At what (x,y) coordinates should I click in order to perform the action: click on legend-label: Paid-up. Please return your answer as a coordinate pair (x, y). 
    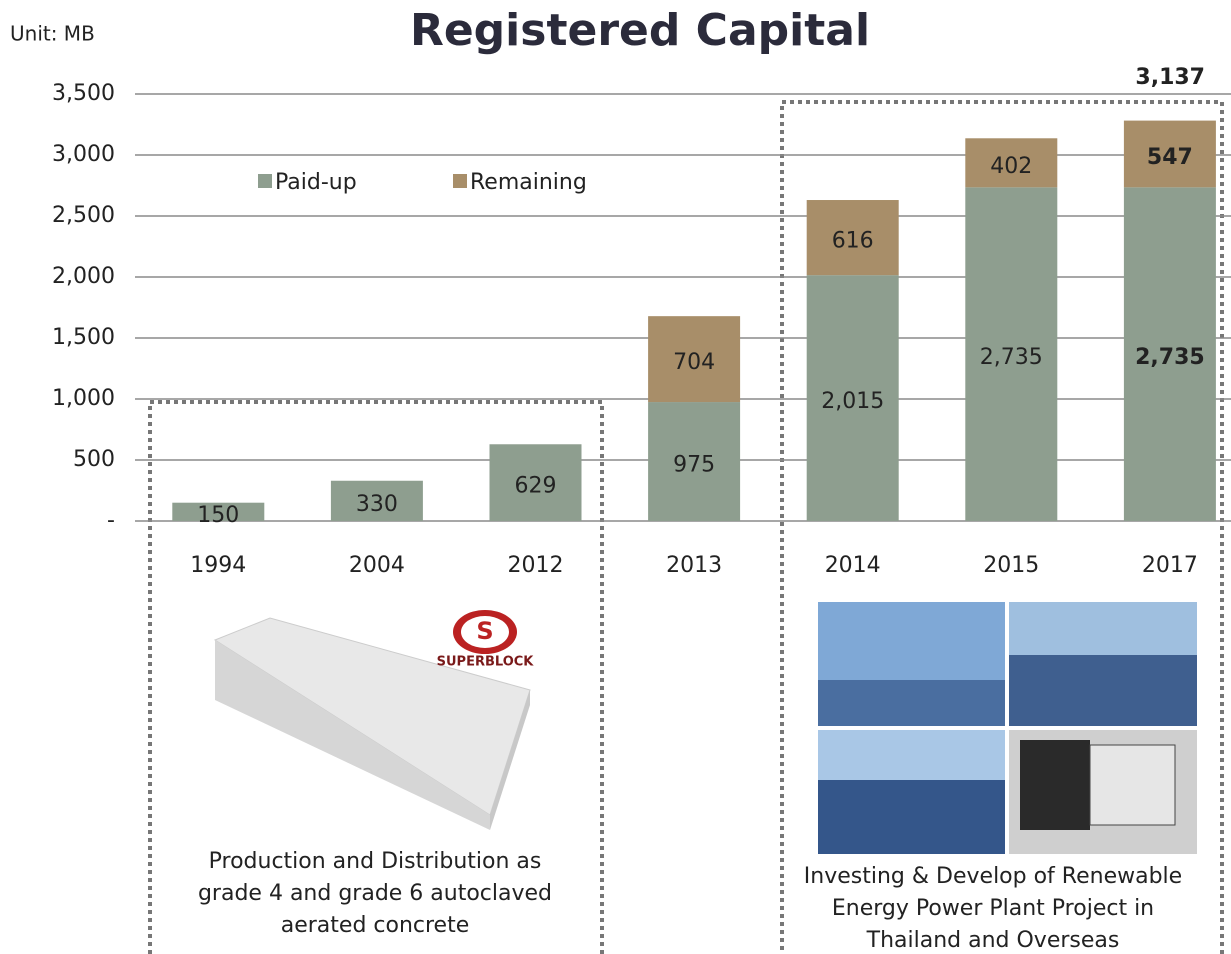
    Looking at the image, I should click on (316, 182).